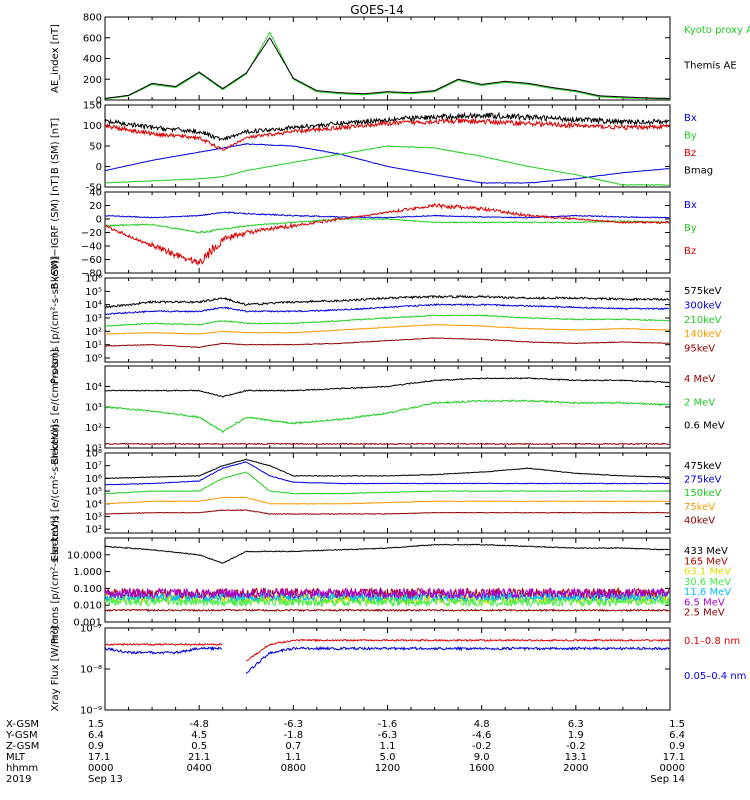 Image resolution: width=750 pixels, height=800 pixels. Describe the element at coordinates (707, 592) in the screenshot. I see `legend-entry: 11.6 MeV` at that location.